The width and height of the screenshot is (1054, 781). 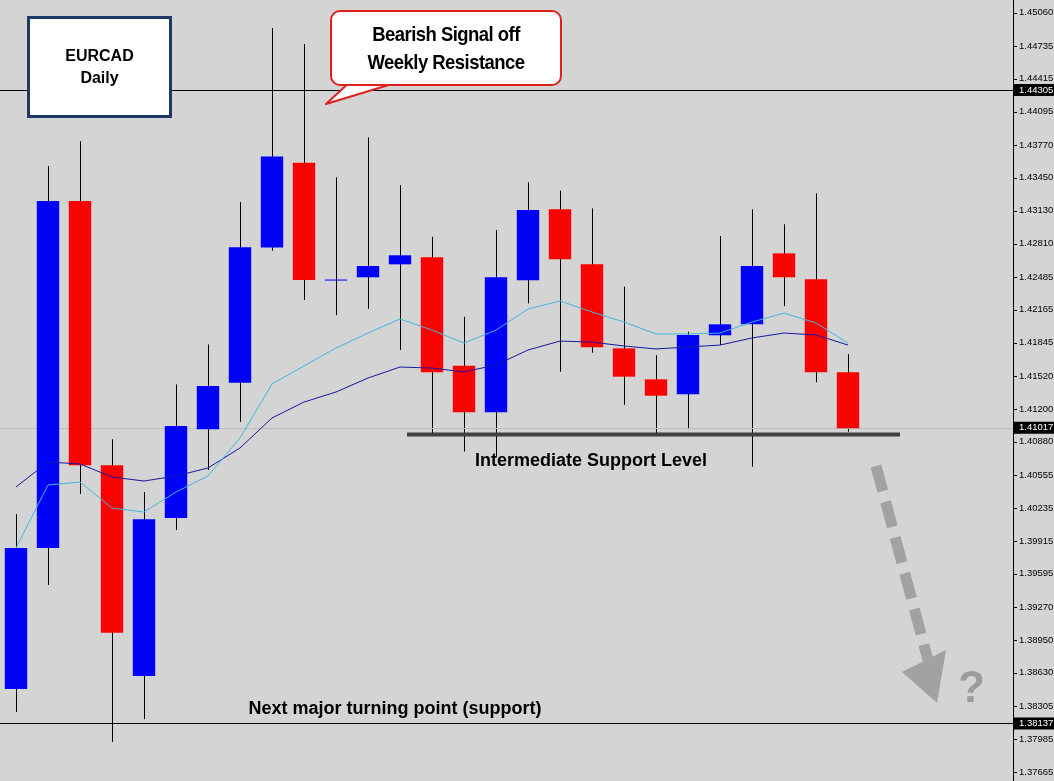 I want to click on y-tick-label: 1.38305, so click(x=1036, y=705).